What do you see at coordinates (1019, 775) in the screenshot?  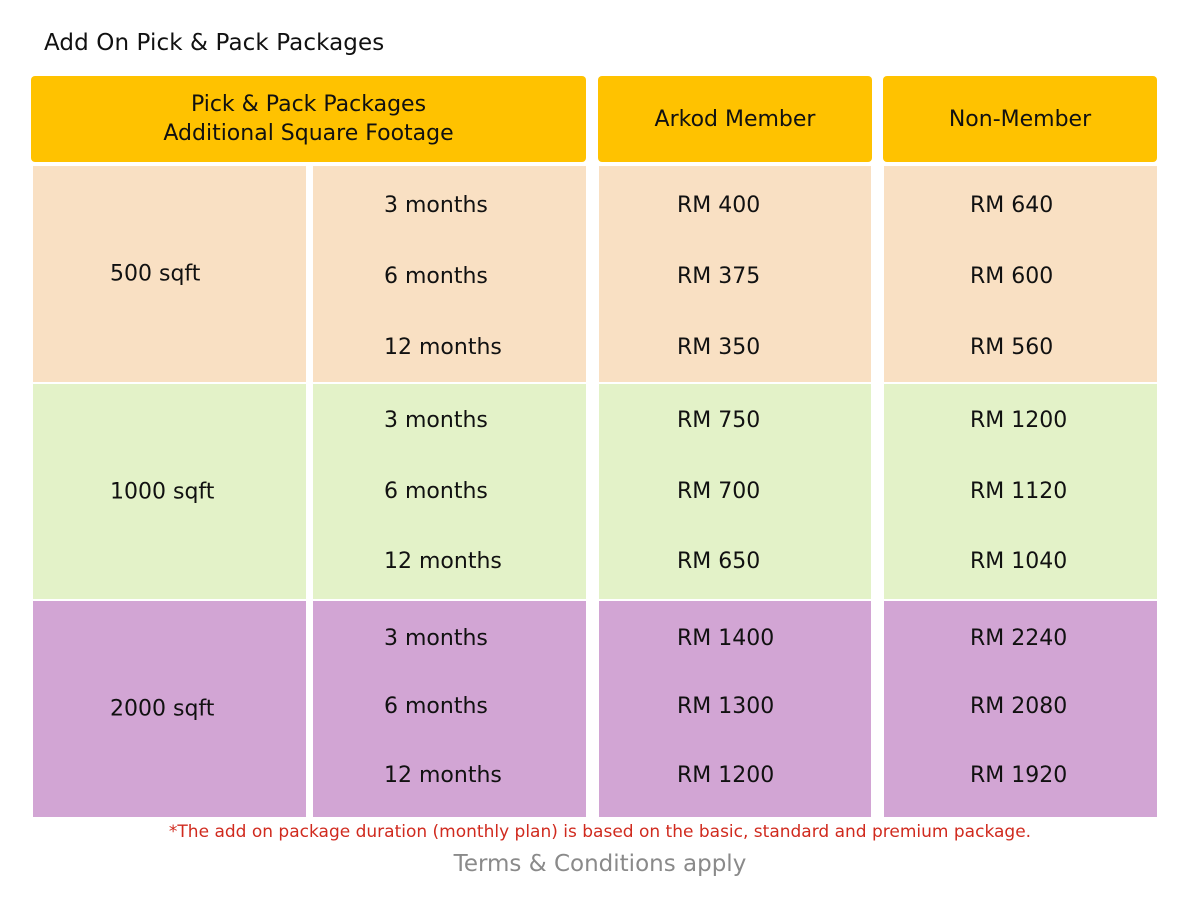 I see `non-member-price: RM 1920` at bounding box center [1019, 775].